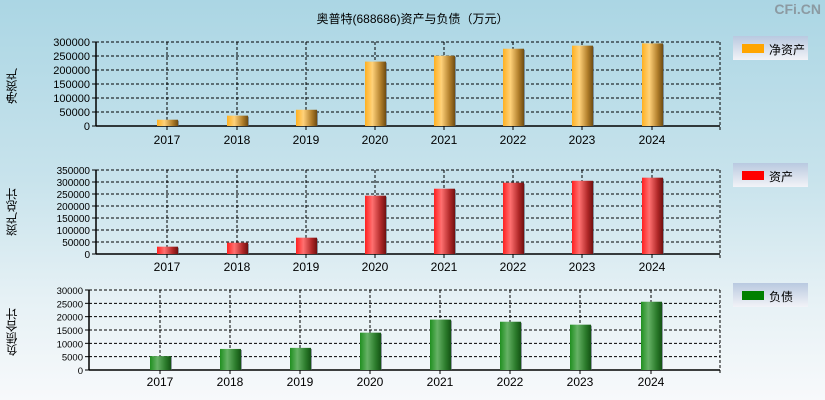  I want to click on legend-label: 资产, so click(781, 177).